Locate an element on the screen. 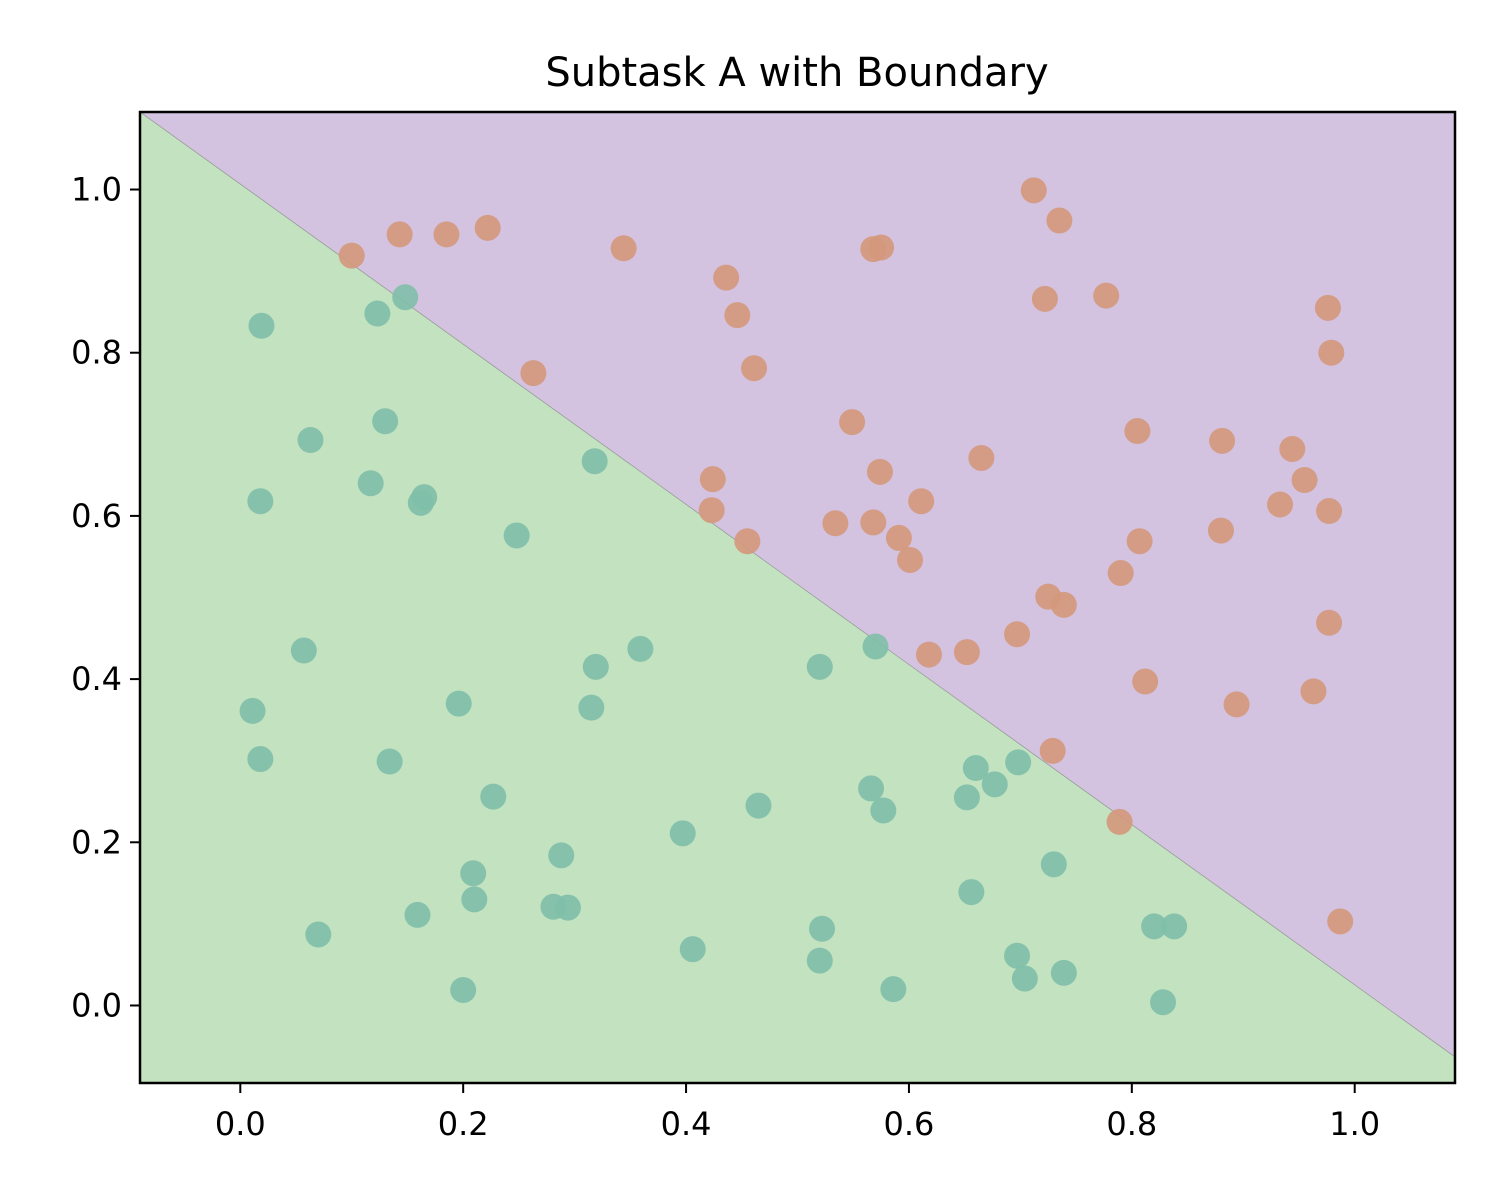  x-axis: 0.0 0.2 0.4 0.6 0.8 1.0 is located at coordinates (797, 1113).